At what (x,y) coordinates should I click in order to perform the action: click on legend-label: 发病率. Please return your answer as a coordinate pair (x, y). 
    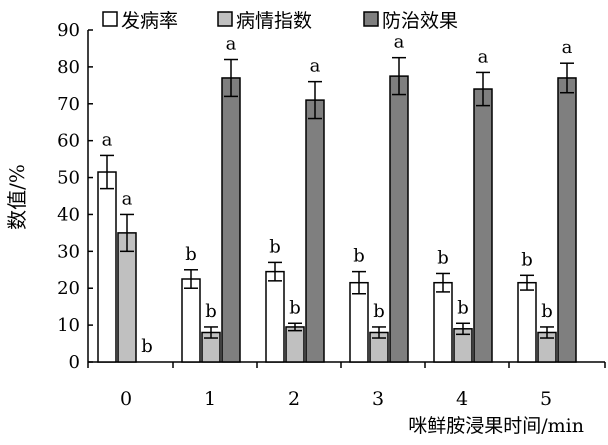
    Looking at the image, I should click on (149, 21).